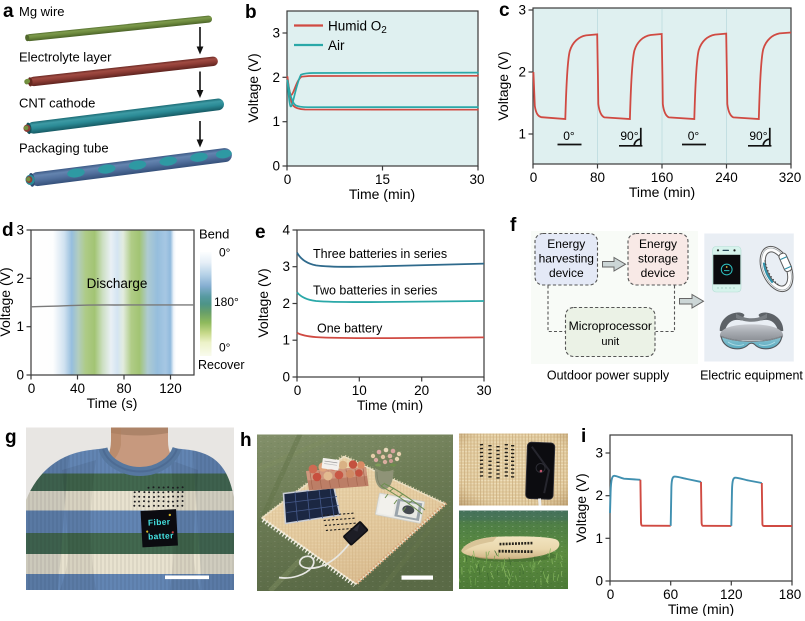 This screenshot has width=805, height=621. I want to click on svg-text: 60, so click(670, 594).